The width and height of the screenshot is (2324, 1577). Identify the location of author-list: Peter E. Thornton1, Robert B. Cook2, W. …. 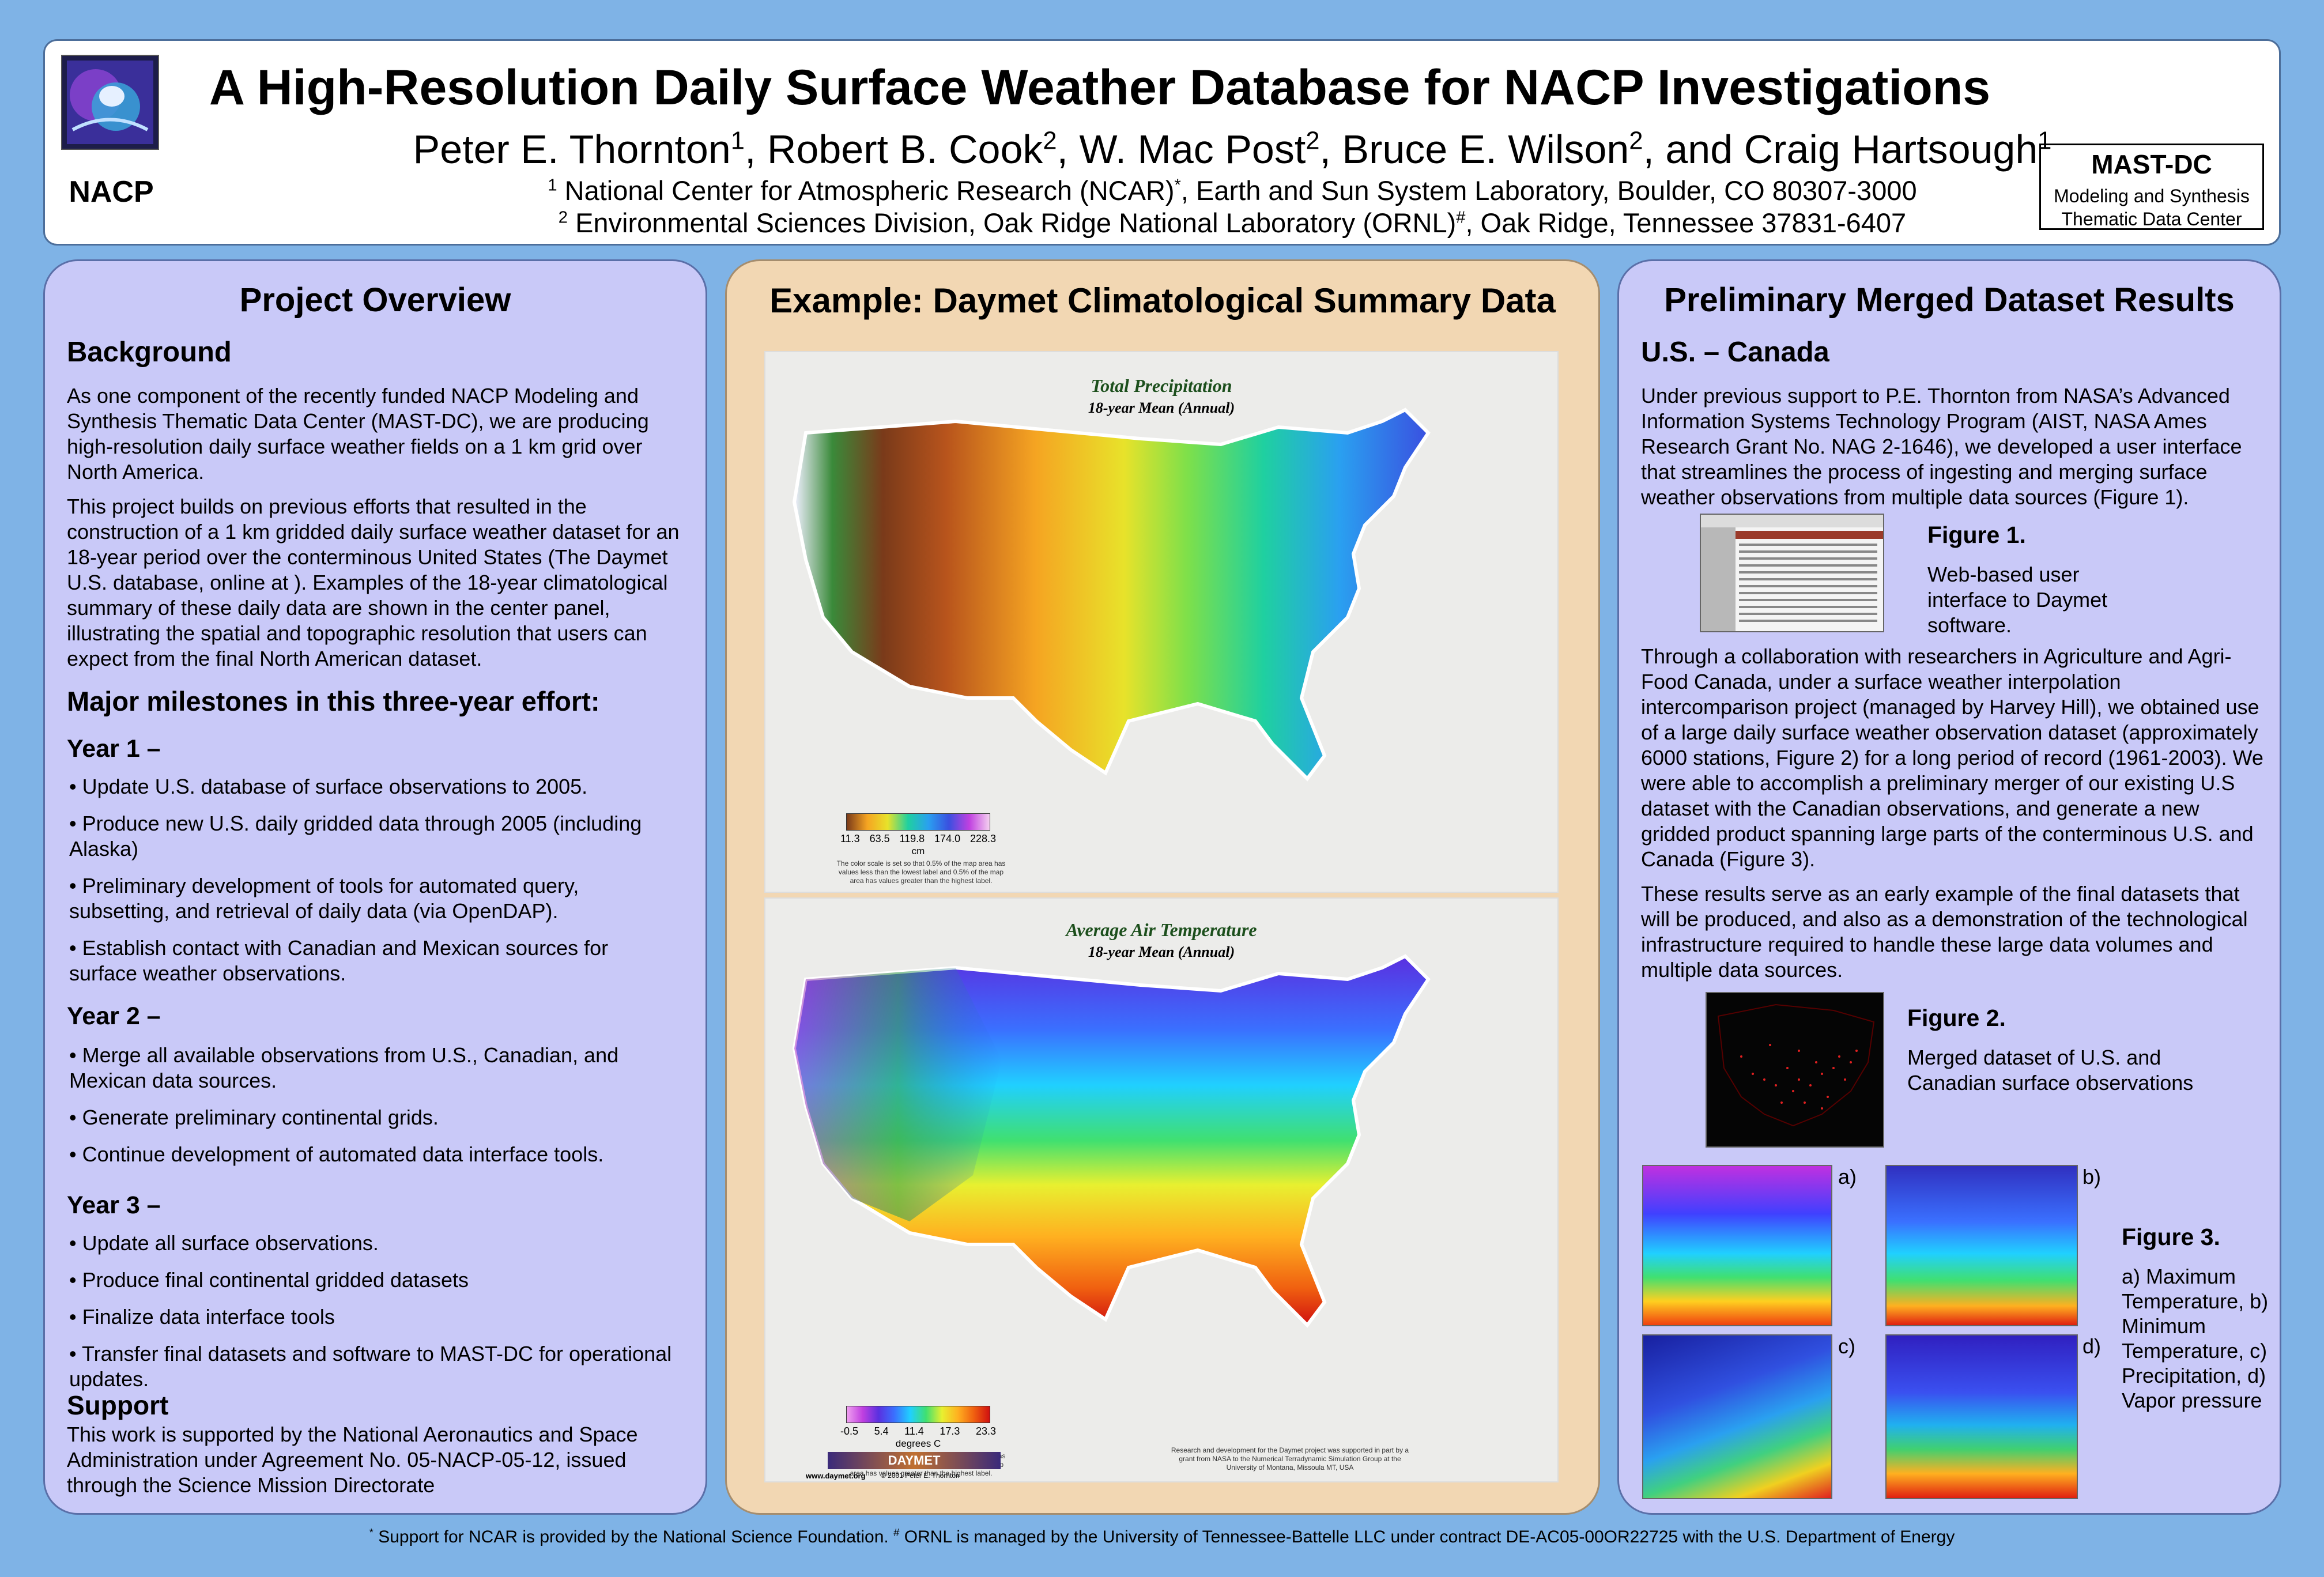
(1232, 149).